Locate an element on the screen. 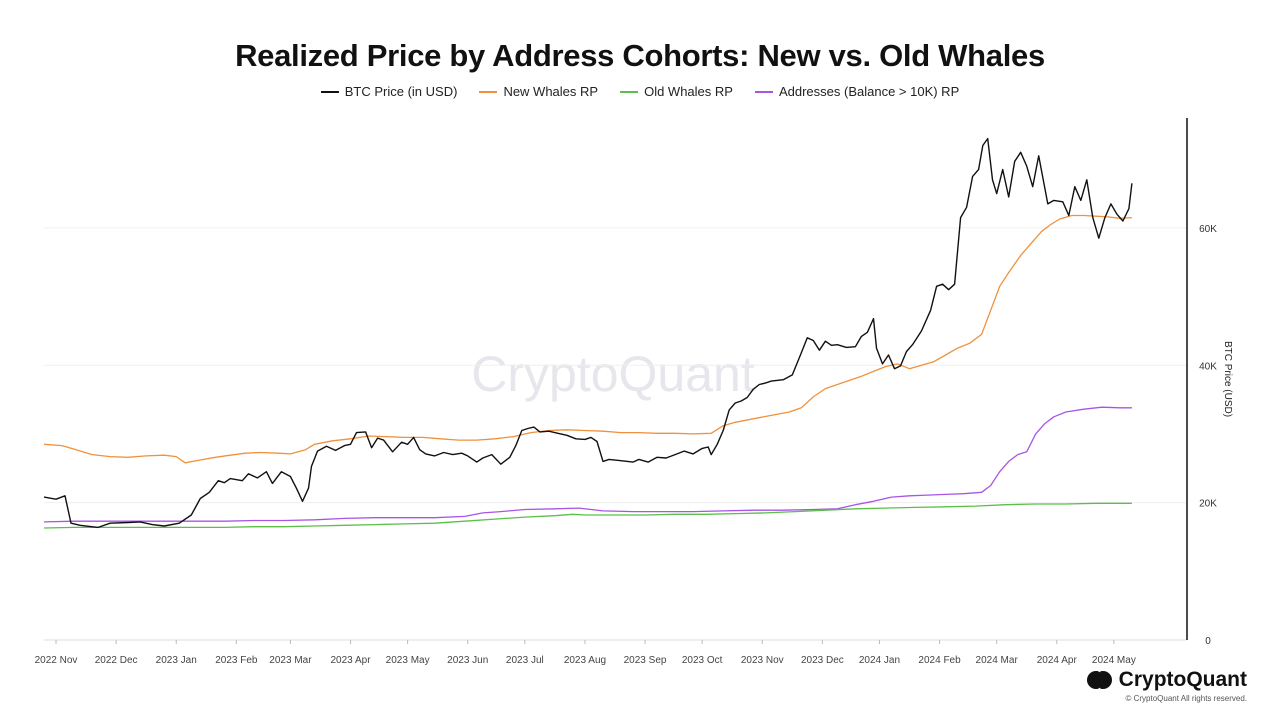 The width and height of the screenshot is (1280, 720). x-tick-label: 2024 Mar is located at coordinates (997, 660).